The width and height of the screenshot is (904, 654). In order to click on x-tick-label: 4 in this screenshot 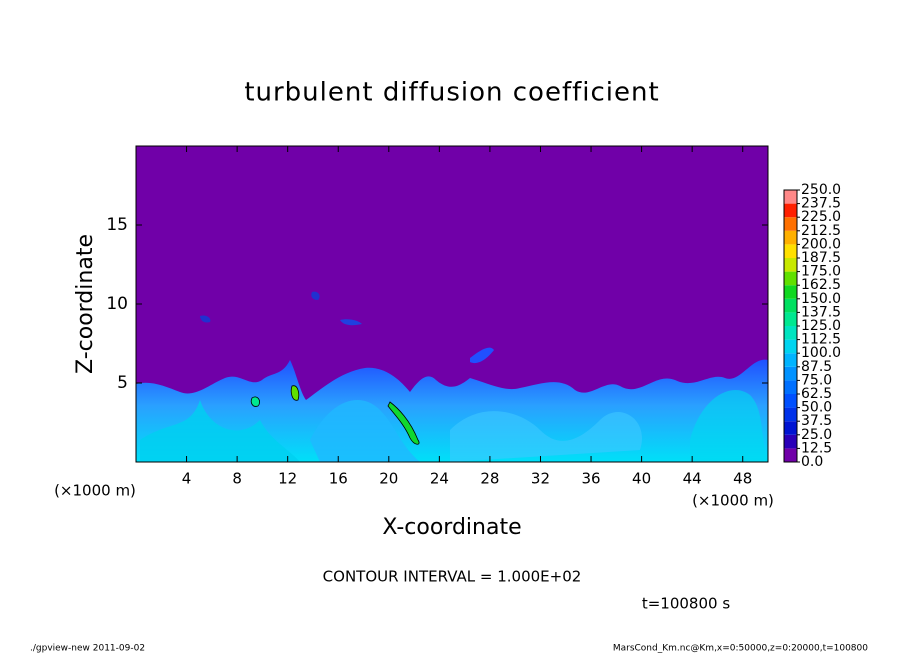, I will do `click(187, 479)`.